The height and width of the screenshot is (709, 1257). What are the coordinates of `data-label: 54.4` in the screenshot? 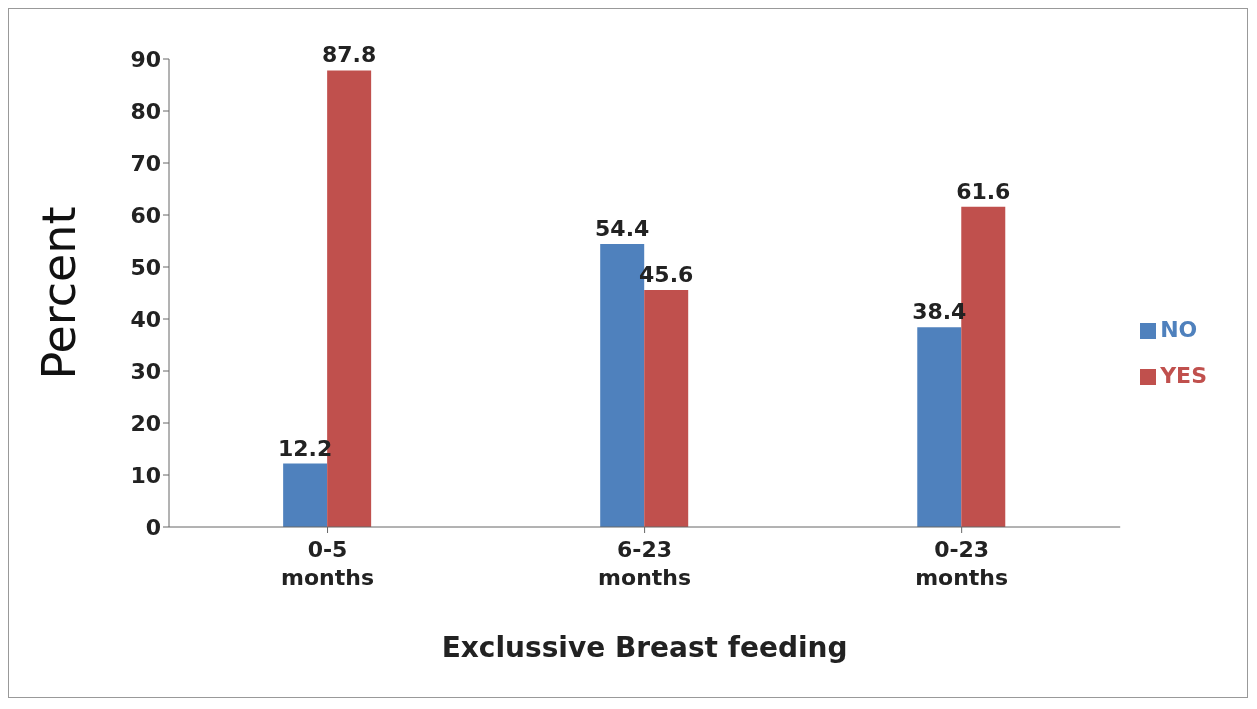 It's located at (622, 229).